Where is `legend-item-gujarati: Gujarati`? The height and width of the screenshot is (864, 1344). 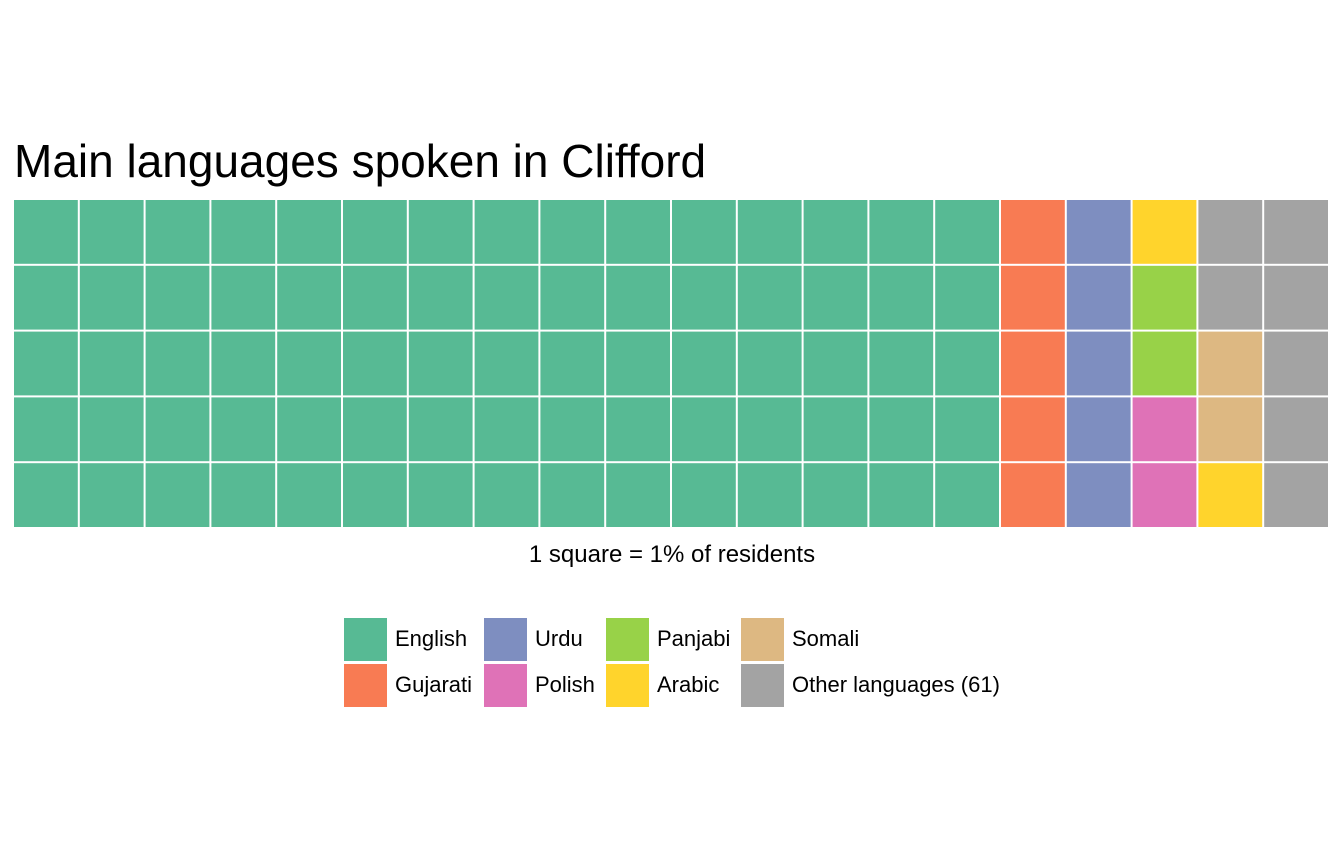 legend-item-gujarati: Gujarati is located at coordinates (414, 685).